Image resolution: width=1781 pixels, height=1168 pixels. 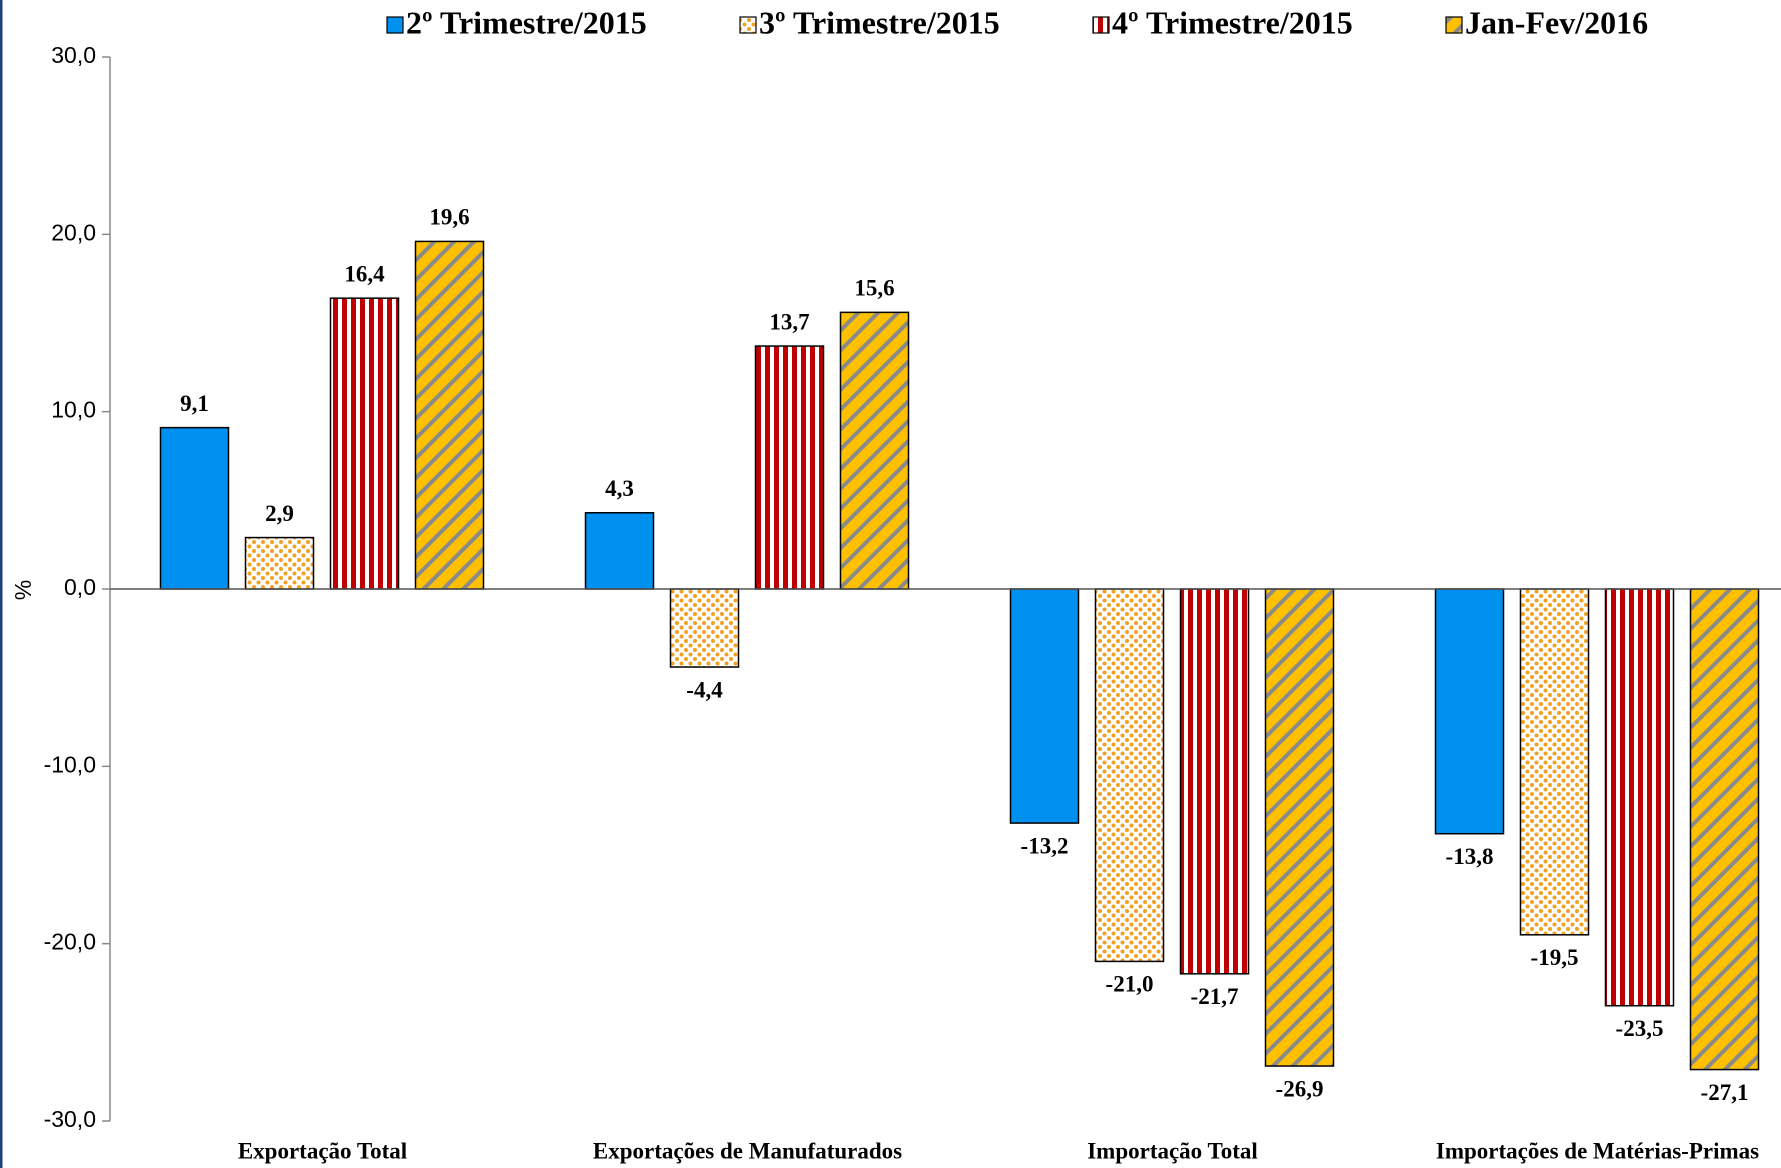 I want to click on data-label: -19,5, so click(x=1555, y=957).